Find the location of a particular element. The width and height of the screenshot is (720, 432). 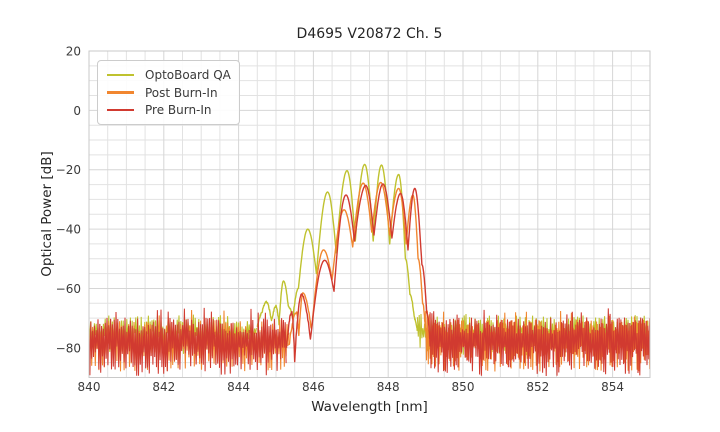

legend-item-pre-burn-in: Pre Burn-In is located at coordinates (169, 110).